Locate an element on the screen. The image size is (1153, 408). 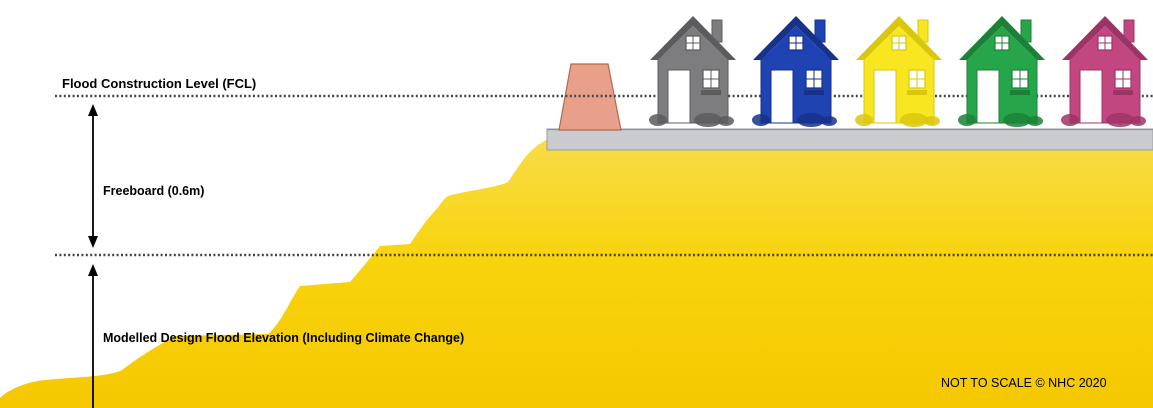
houses-group is located at coordinates (898, 71).